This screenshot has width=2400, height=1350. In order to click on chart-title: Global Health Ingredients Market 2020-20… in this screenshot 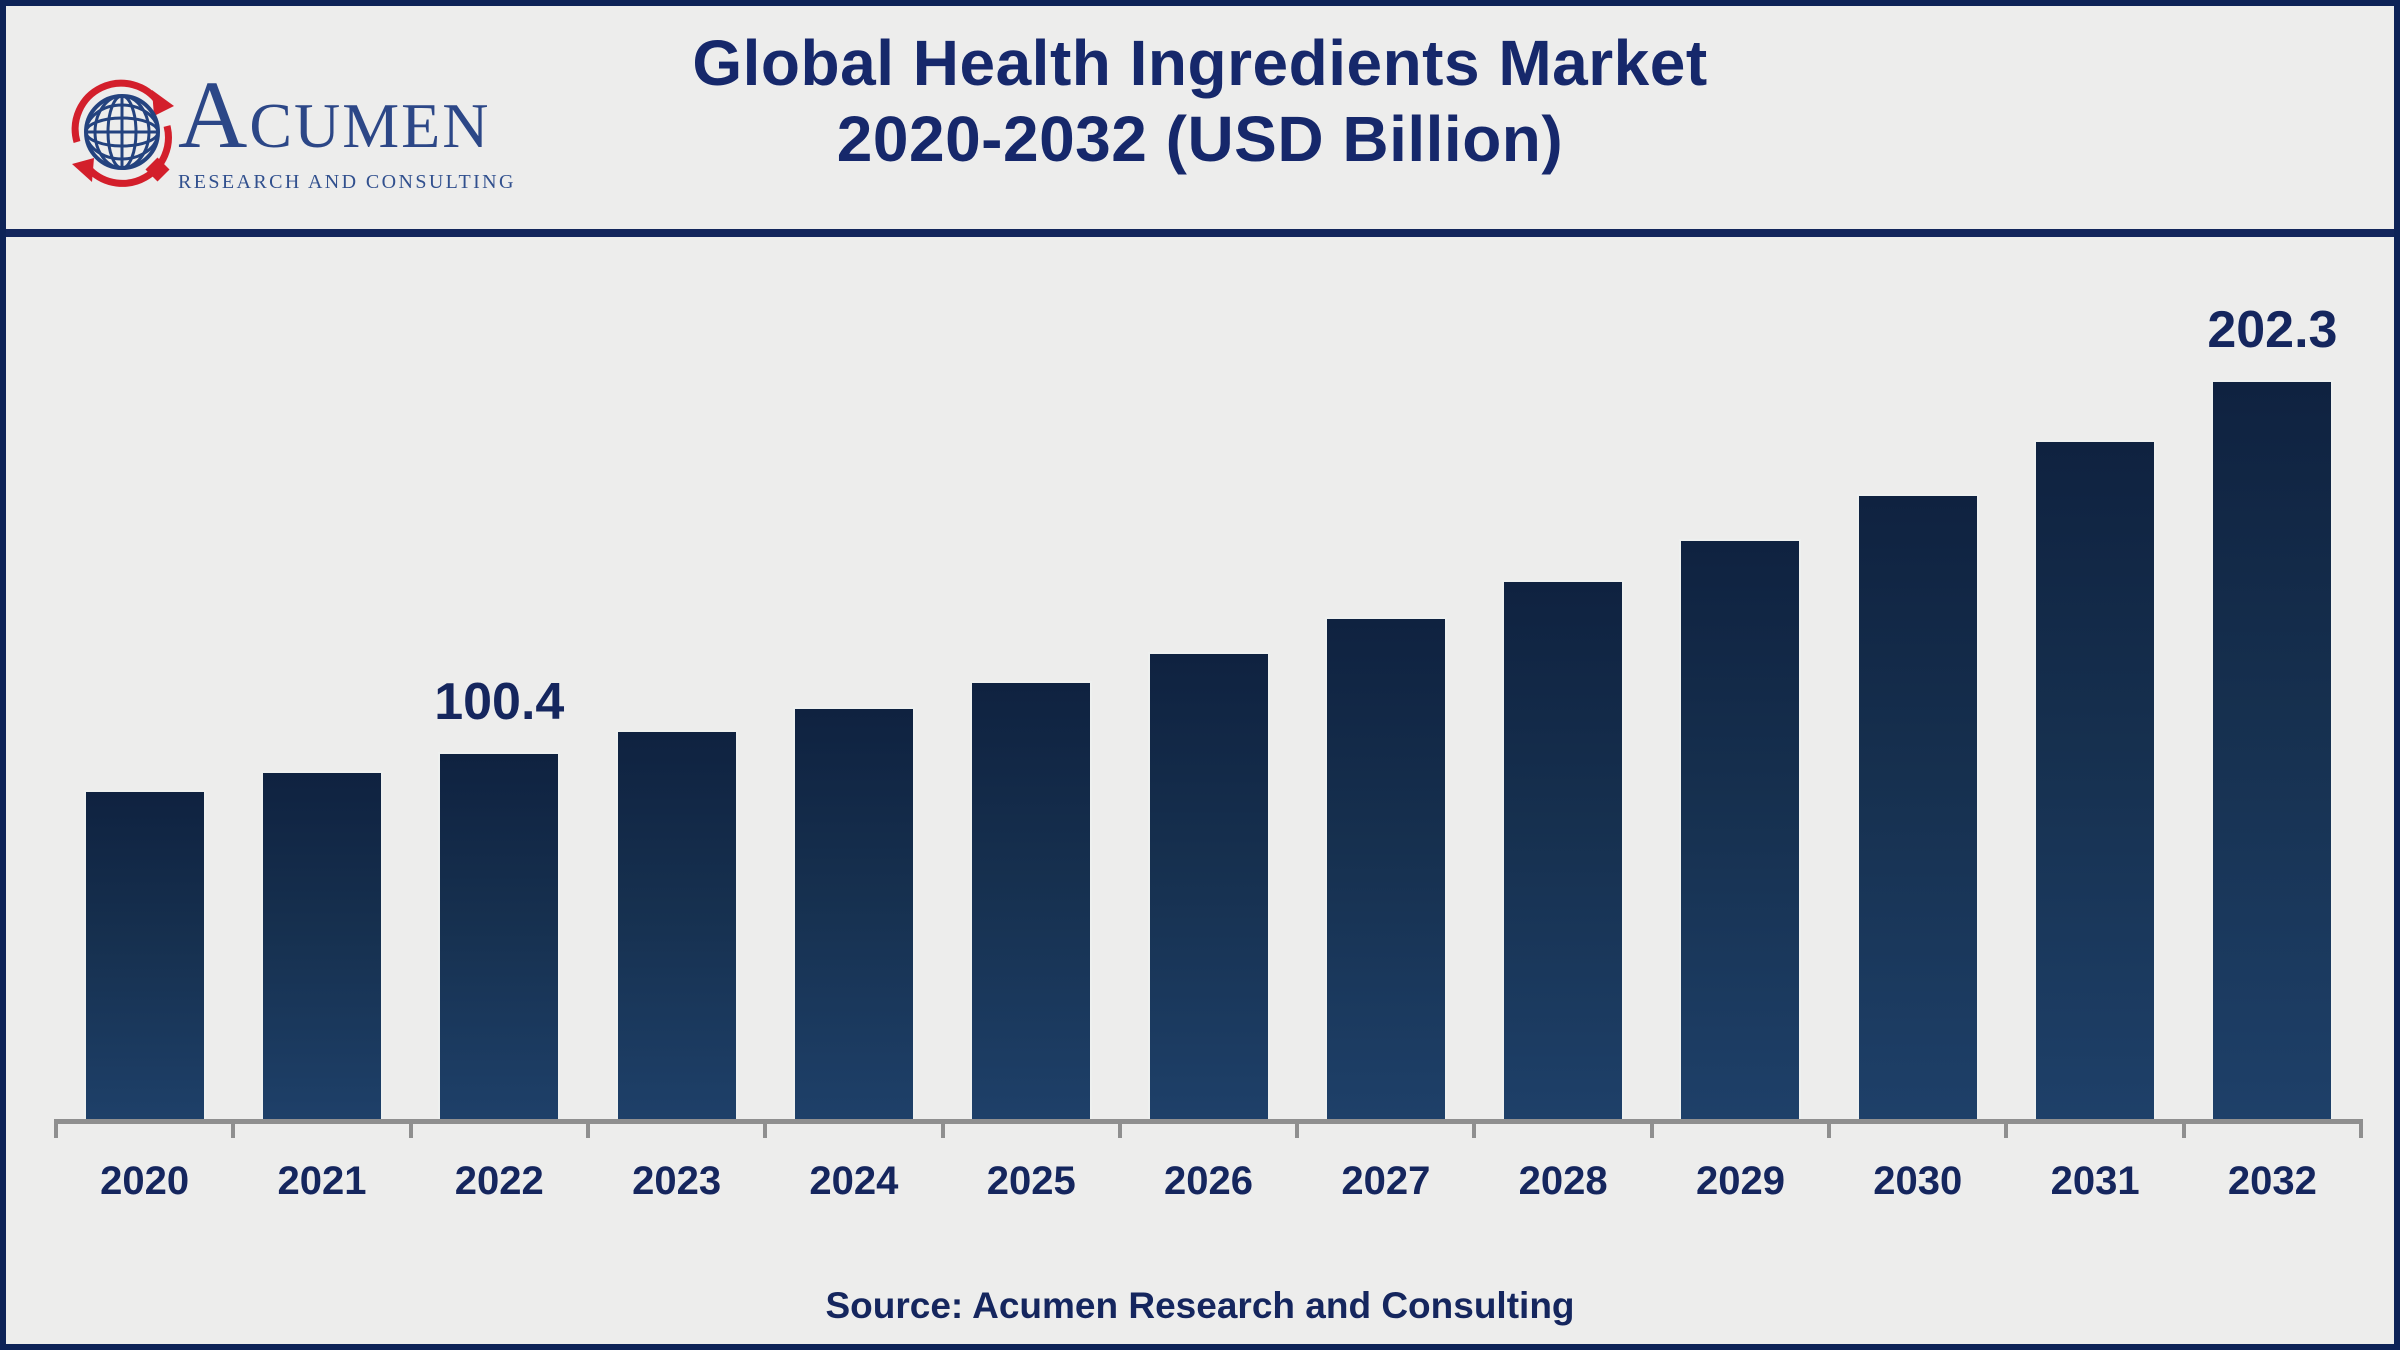, I will do `click(1200, 101)`.